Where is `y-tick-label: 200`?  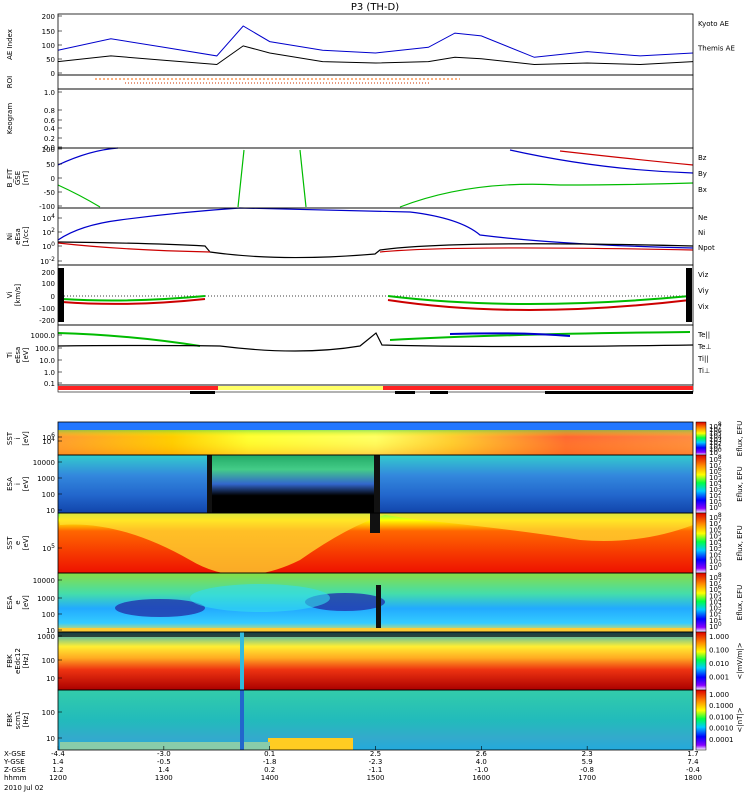 y-tick-label: 200 is located at coordinates (48, 17).